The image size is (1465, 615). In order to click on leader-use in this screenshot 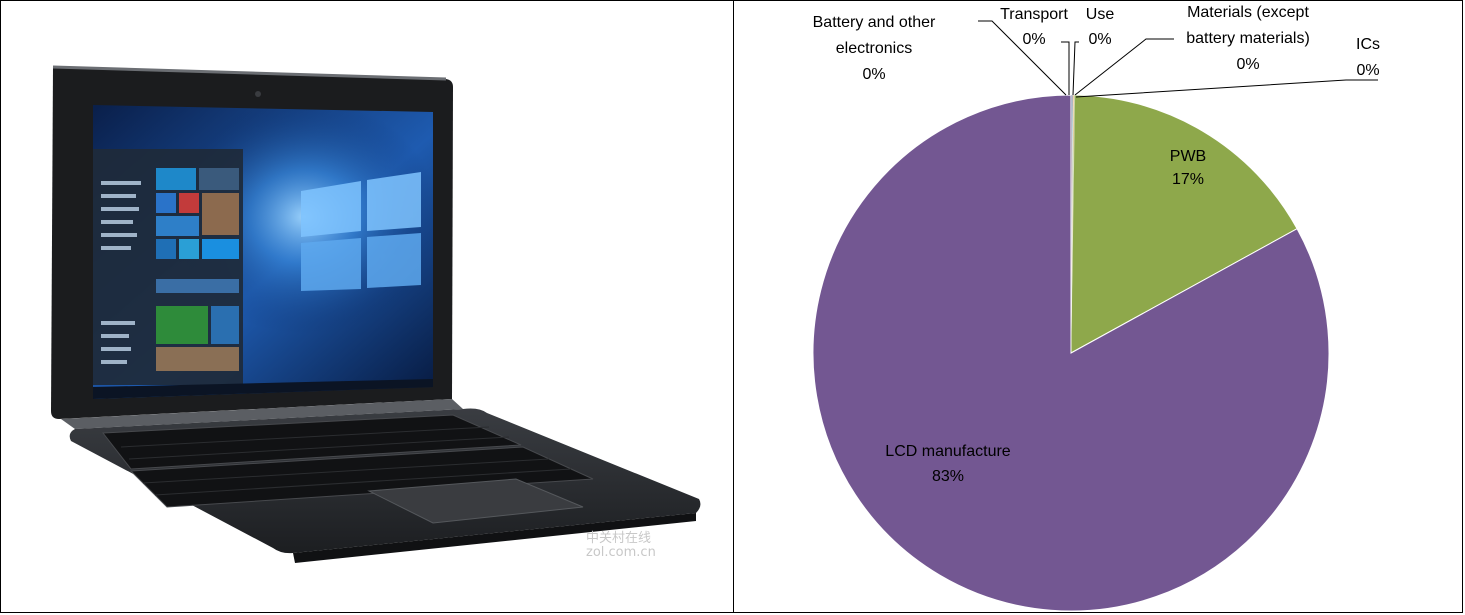, I will do `click(1075, 68)`.